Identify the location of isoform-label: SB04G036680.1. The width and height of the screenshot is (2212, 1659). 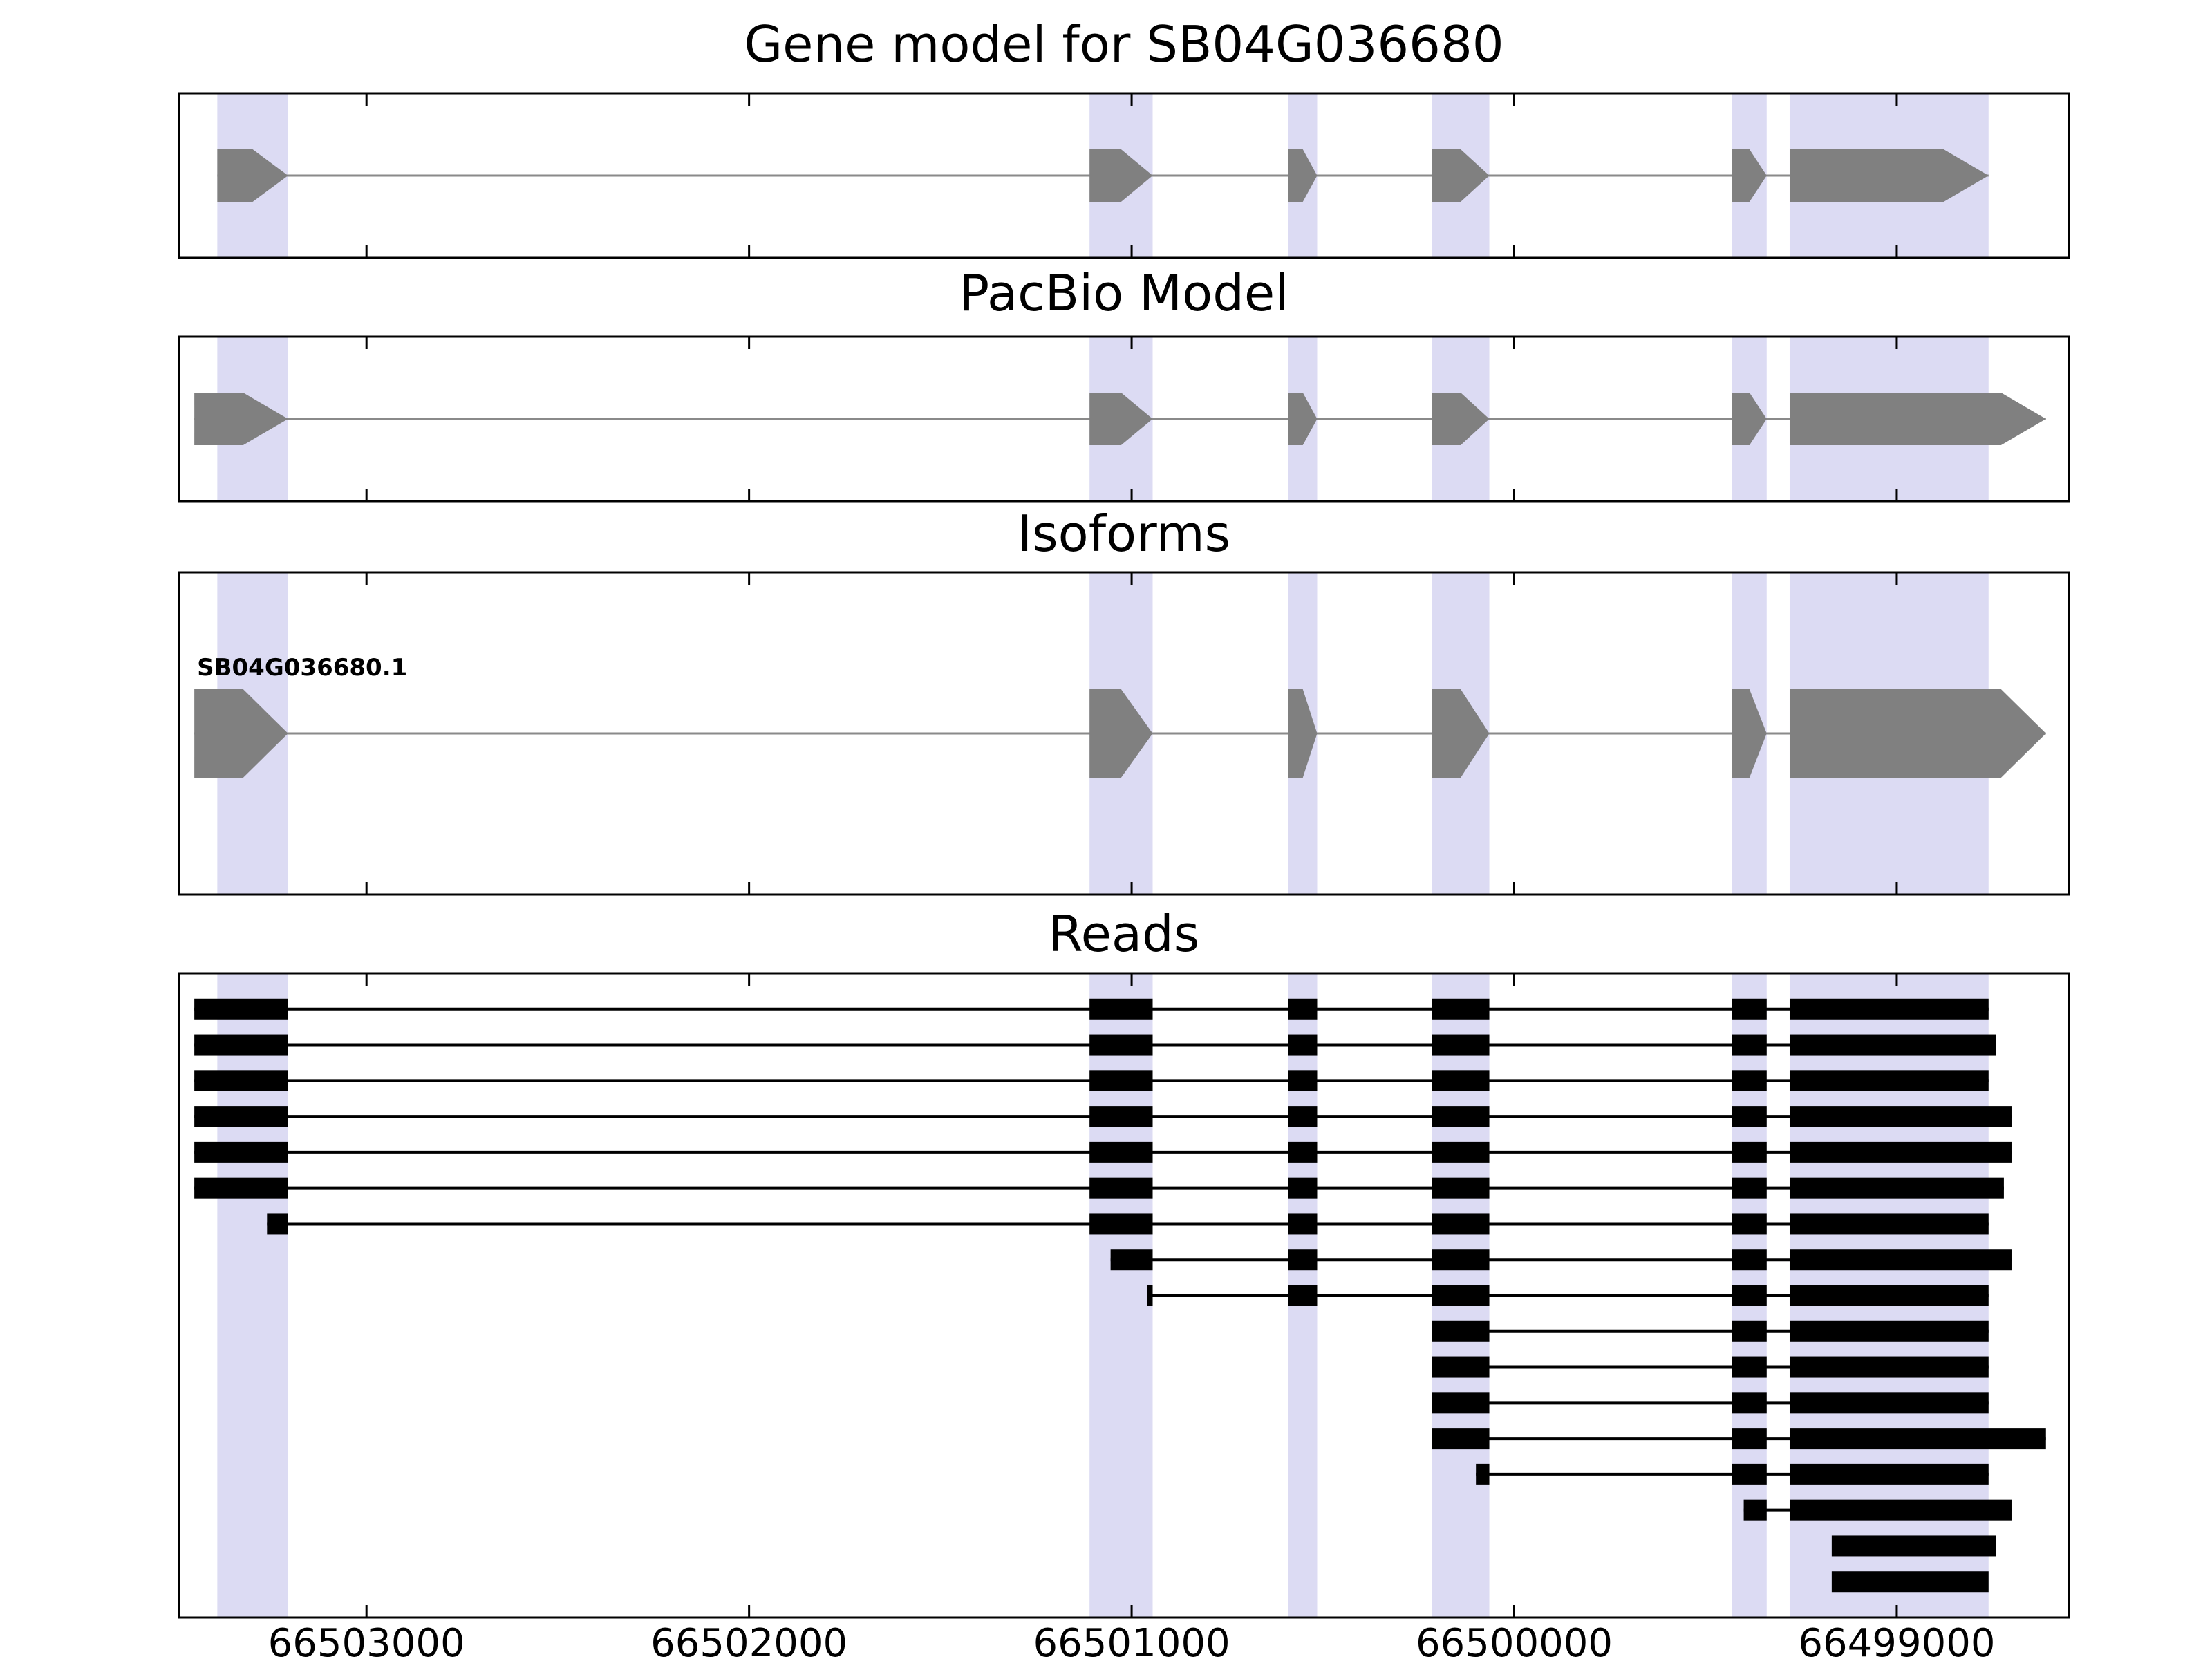
(302, 668).